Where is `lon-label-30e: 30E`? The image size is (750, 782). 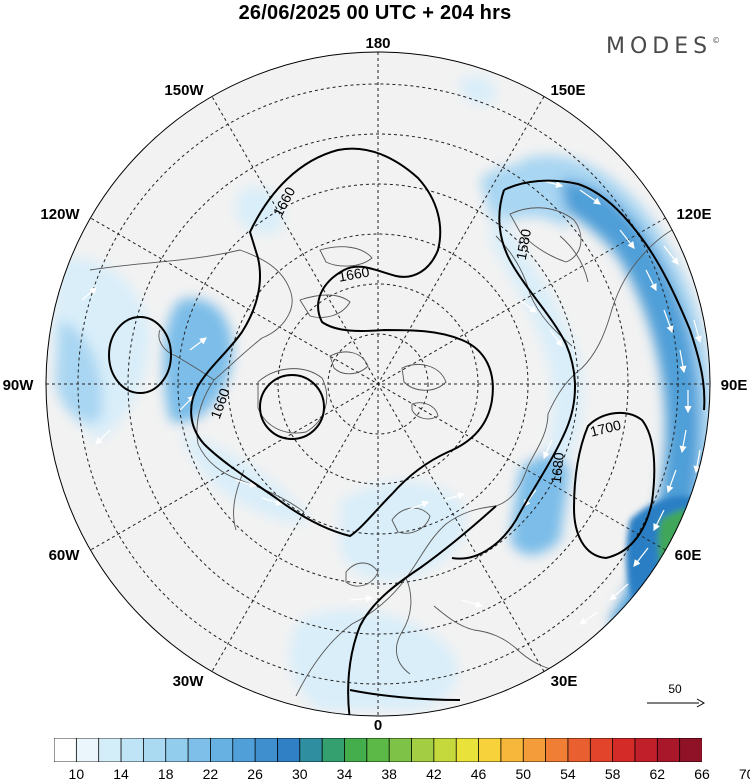 lon-label-30e: 30E is located at coordinates (564, 681).